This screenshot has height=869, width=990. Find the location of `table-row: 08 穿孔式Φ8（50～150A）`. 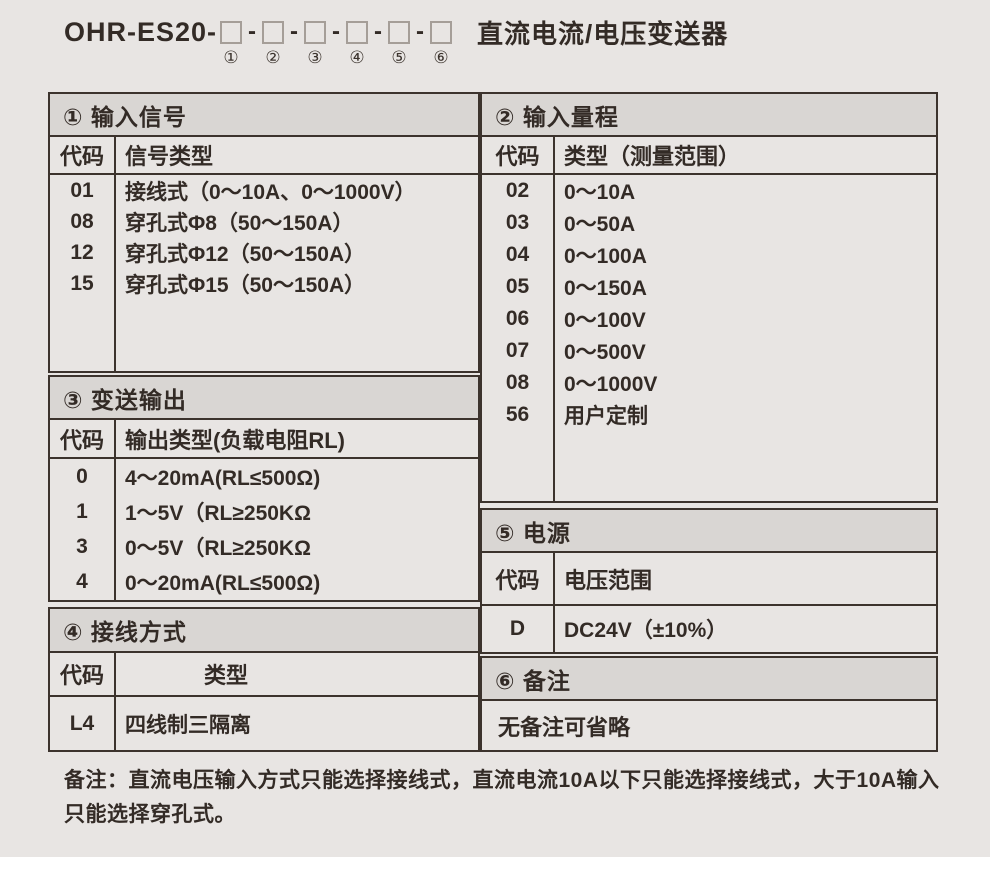

table-row: 08 穿孔式Φ8（50～150A） is located at coordinates (264, 221).